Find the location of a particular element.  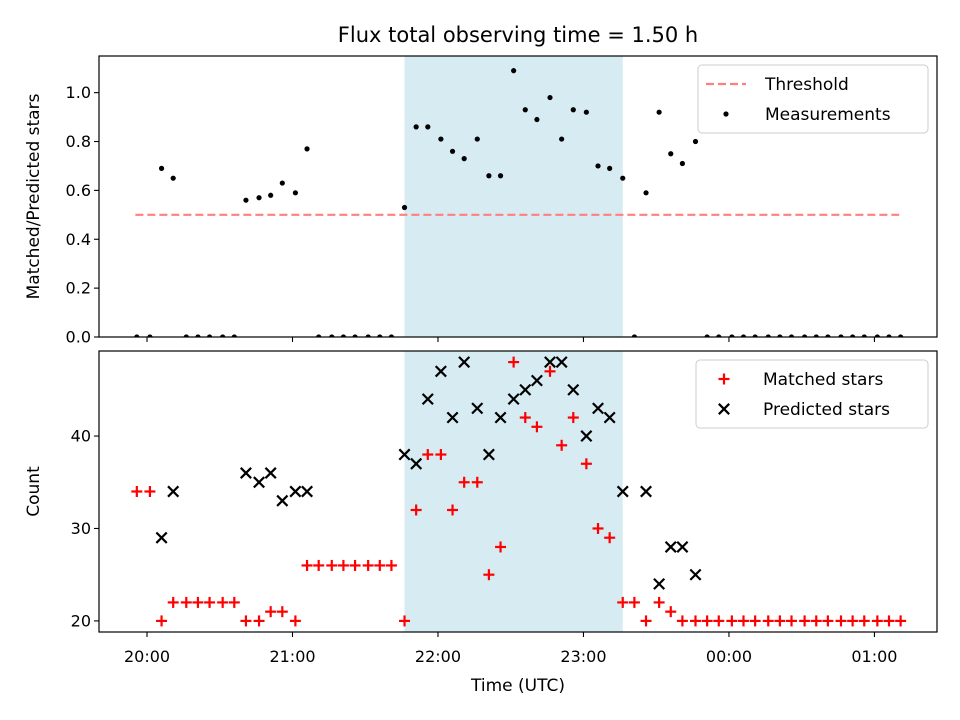

x-tick-label: 21:00 is located at coordinates (292, 656).